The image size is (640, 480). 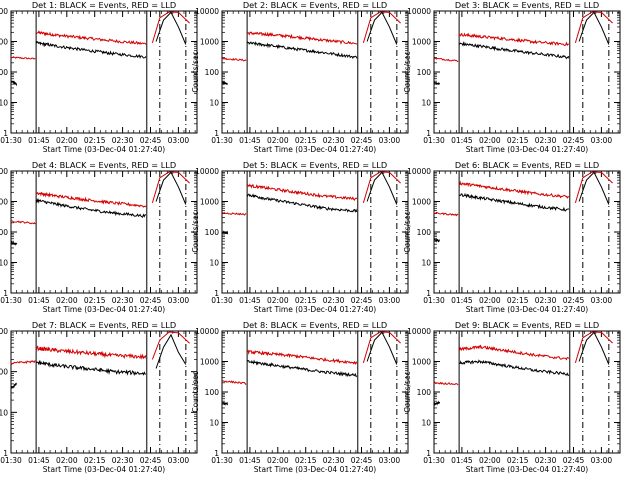 I want to click on panel-title: Det 3: BLACK = Events, RED = LLD, so click(x=527, y=5).